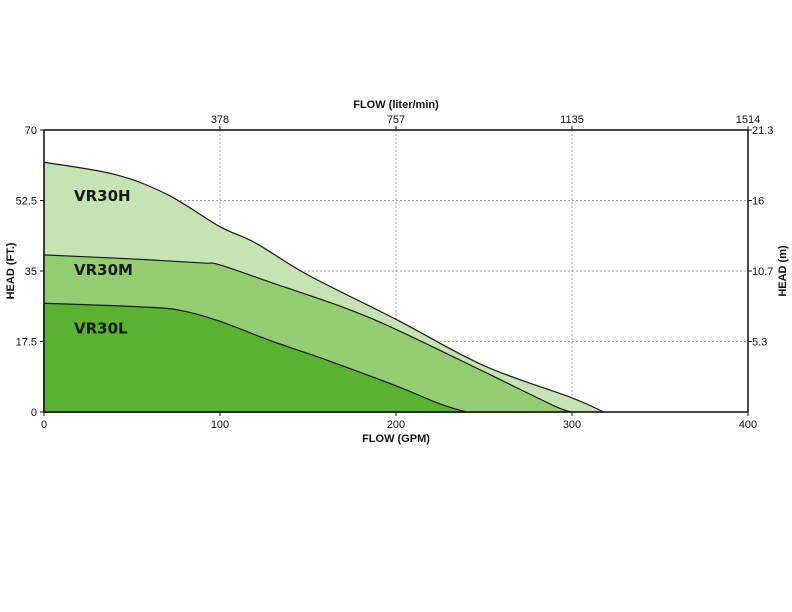 This screenshot has width=792, height=612. I want to click on series-label-vr30l: VR30L, so click(101, 329).